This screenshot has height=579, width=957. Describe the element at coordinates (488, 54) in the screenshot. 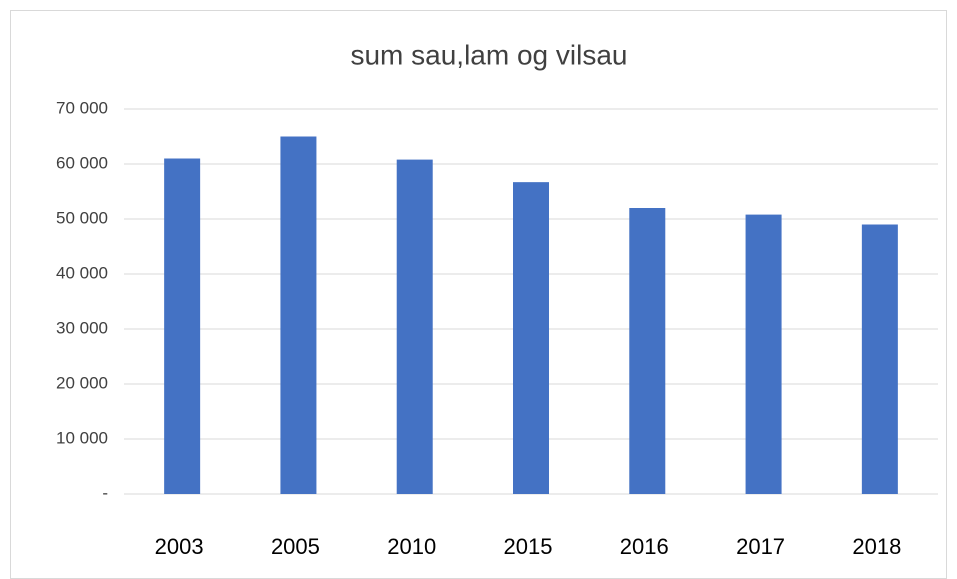

I see `chart-title: sum sau,lam og vilsau` at that location.